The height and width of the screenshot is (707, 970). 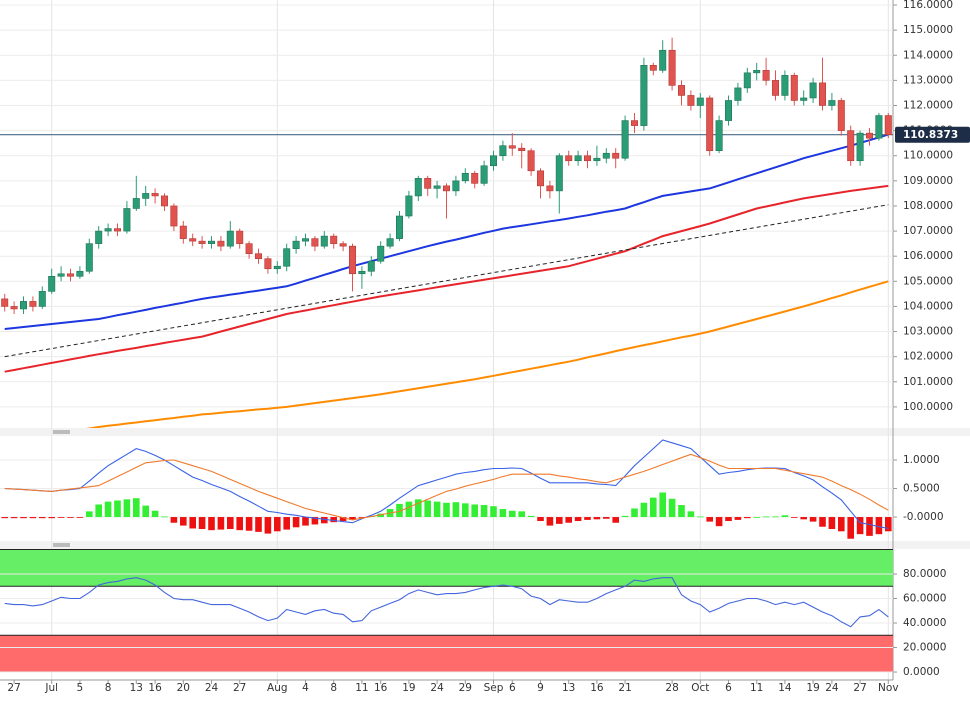 What do you see at coordinates (671, 688) in the screenshot?
I see `x-tick-label: 28` at bounding box center [671, 688].